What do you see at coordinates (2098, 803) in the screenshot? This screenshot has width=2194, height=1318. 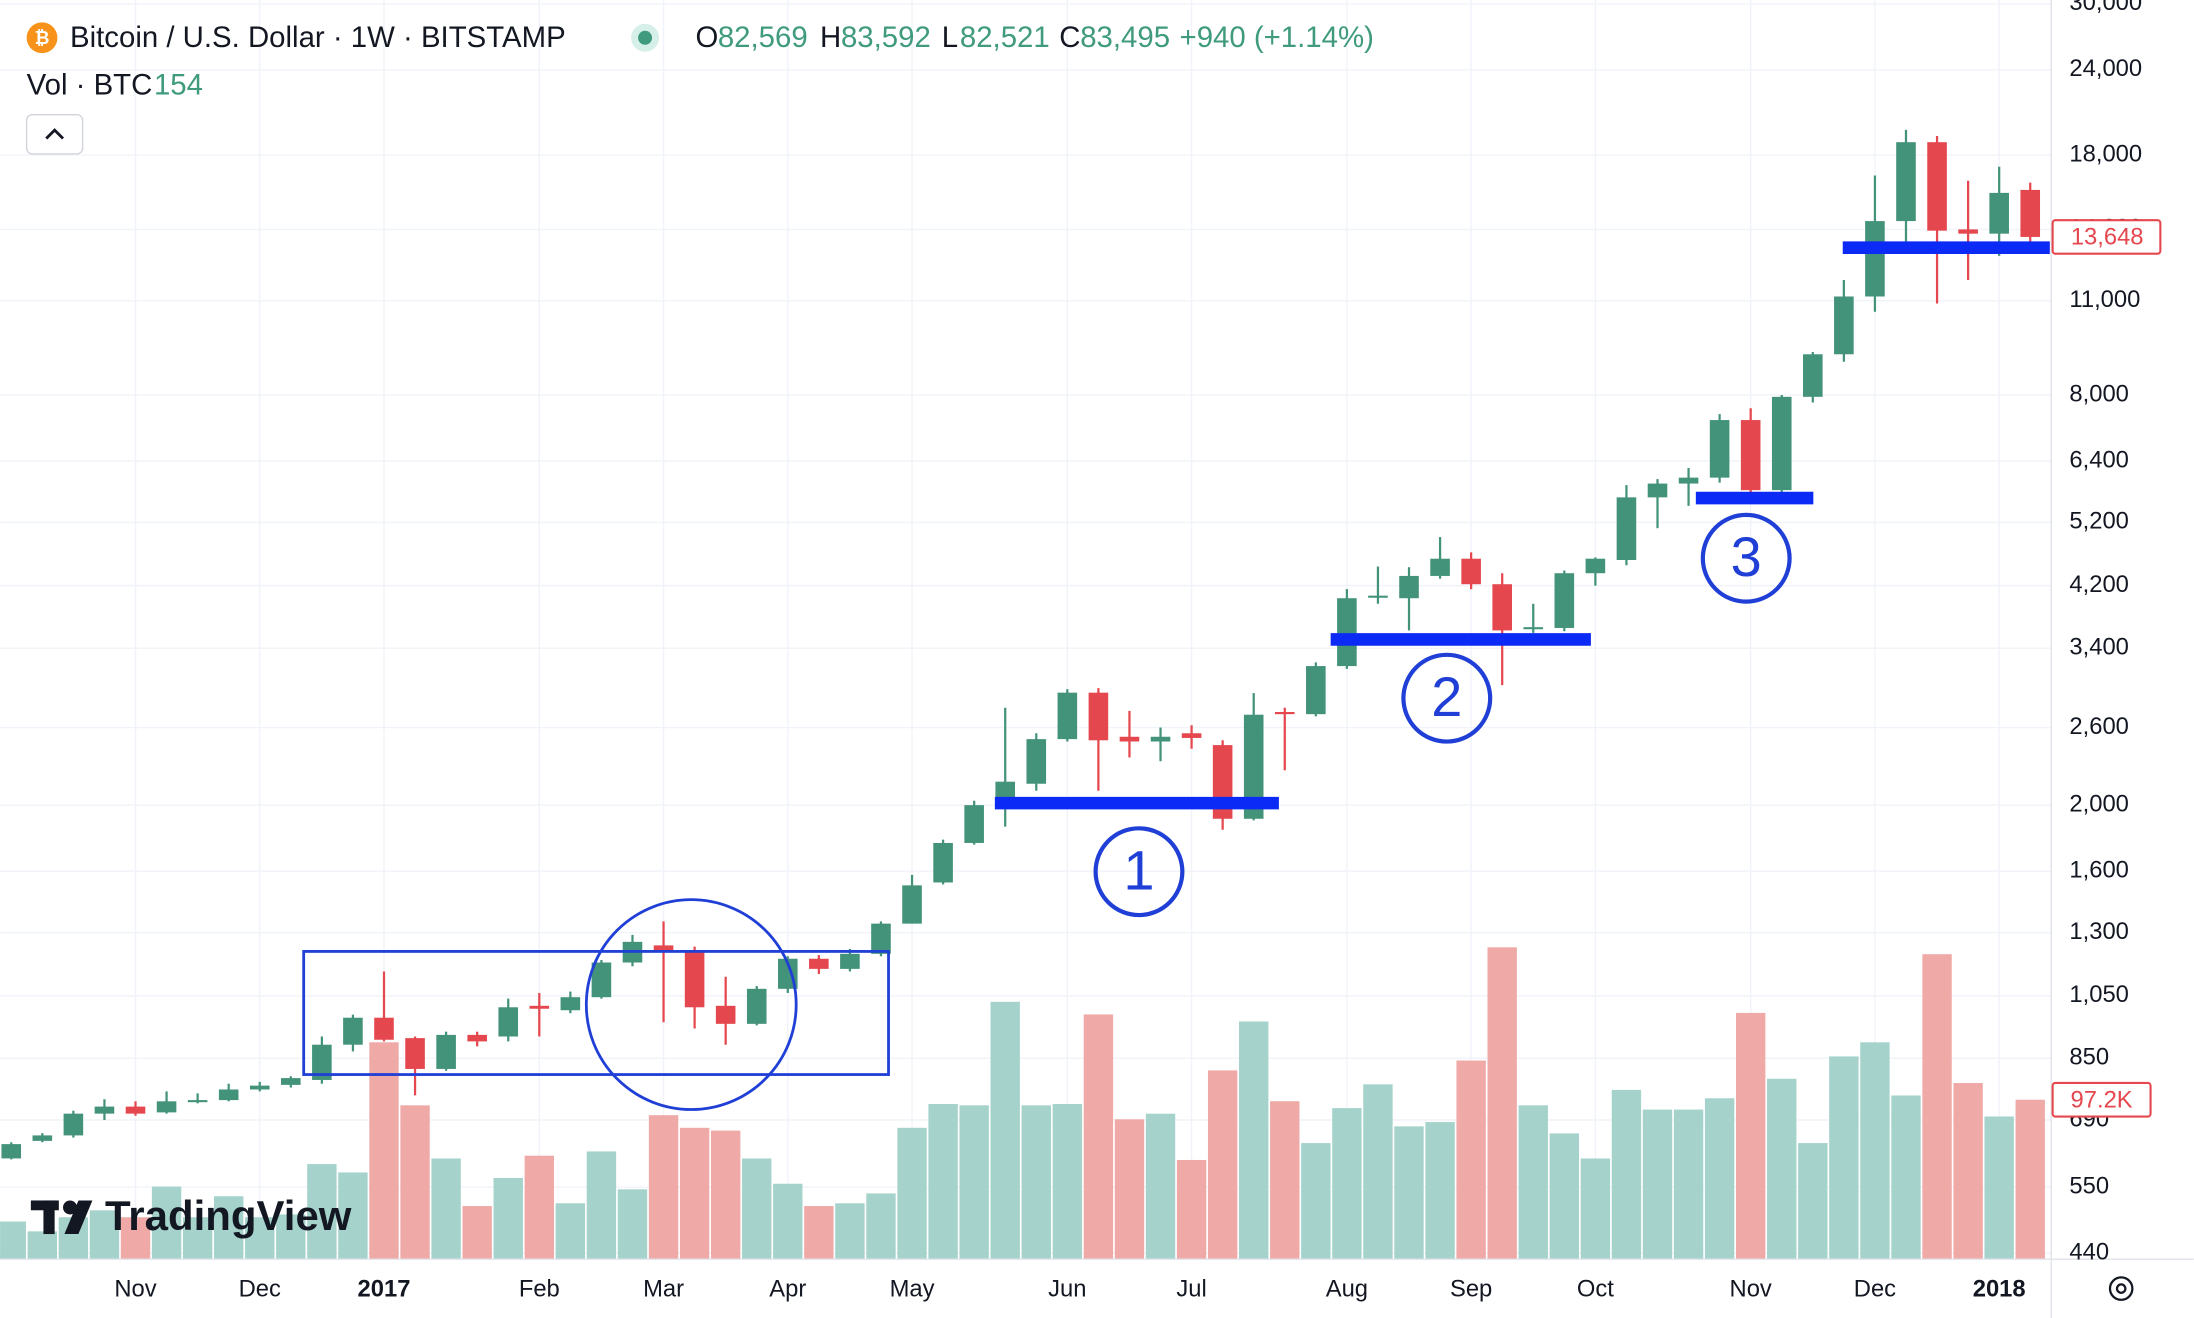 I see `y-tick-label: 2,000` at bounding box center [2098, 803].